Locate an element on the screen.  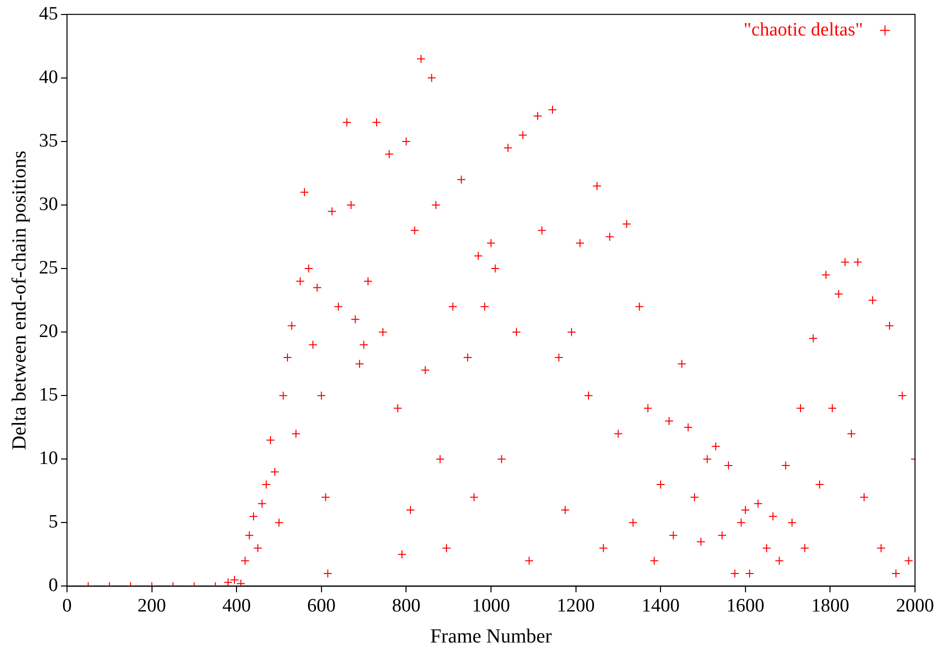
x-tick-label: 200 is located at coordinates (152, 606).